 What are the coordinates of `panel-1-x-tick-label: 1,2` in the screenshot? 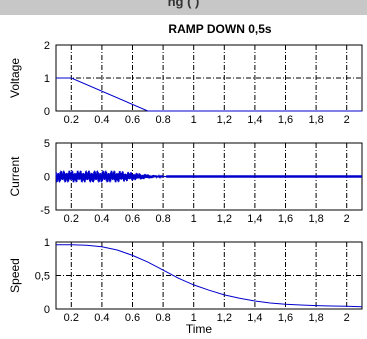 It's located at (224, 120).